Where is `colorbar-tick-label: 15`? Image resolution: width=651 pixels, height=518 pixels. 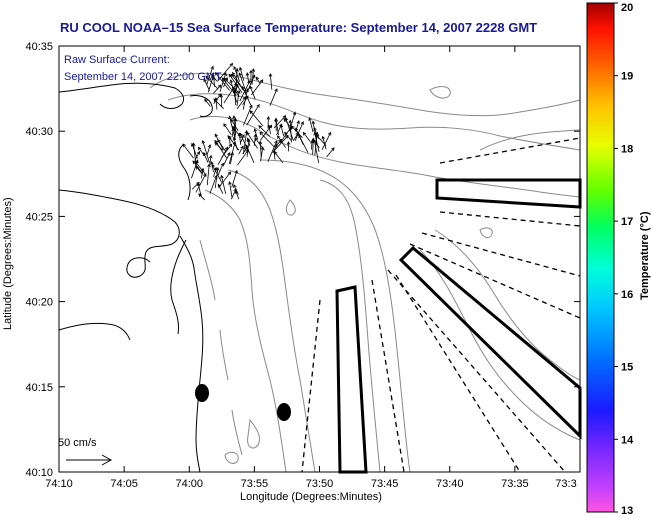 colorbar-tick-label: 15 is located at coordinates (627, 368).